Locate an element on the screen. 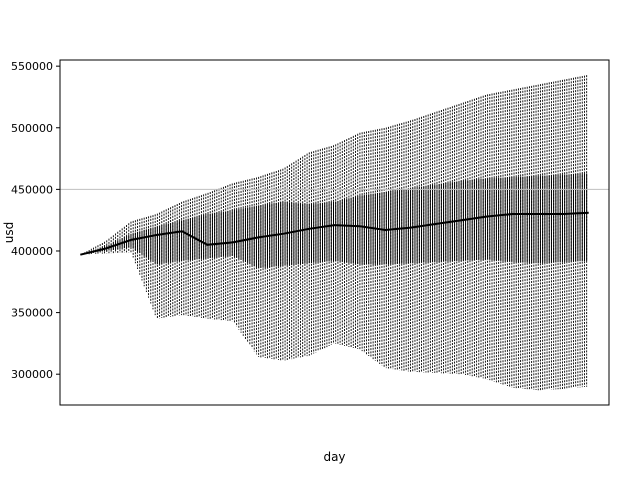 This screenshot has height=480, width=640. median-line is located at coordinates (334, 233).